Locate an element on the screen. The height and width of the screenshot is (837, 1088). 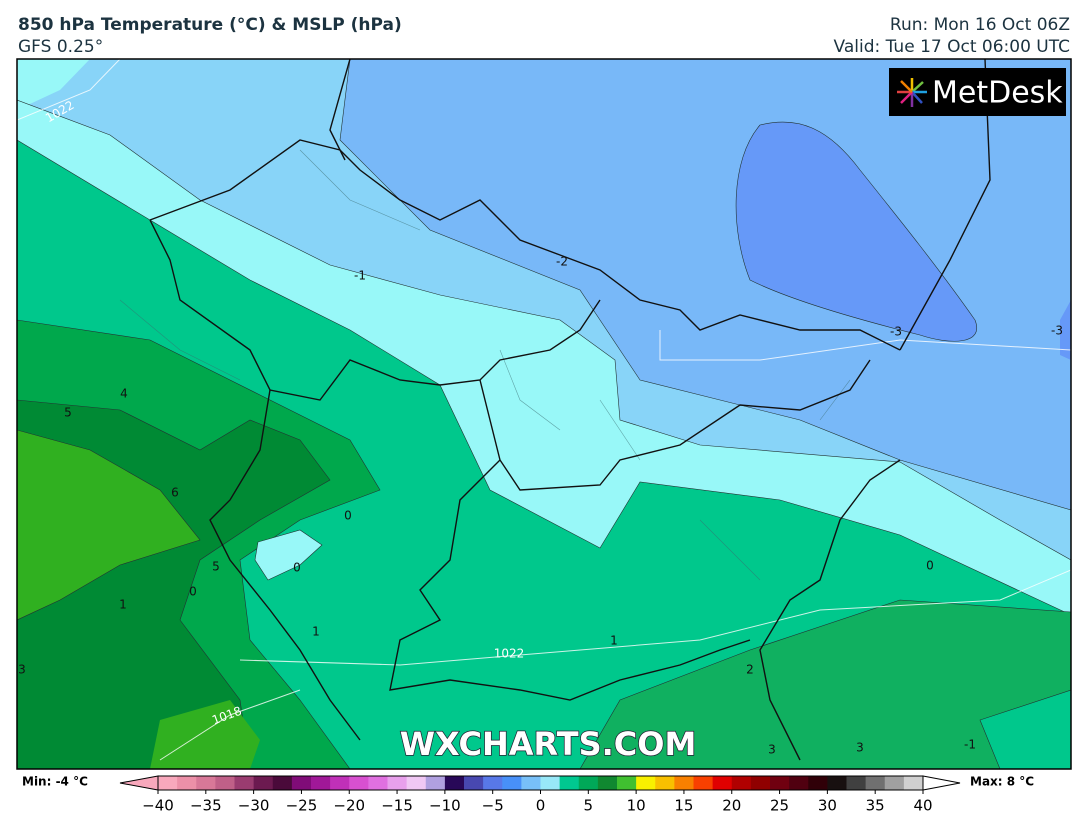
colorbar-tick-label: 10 is located at coordinates (636, 806).